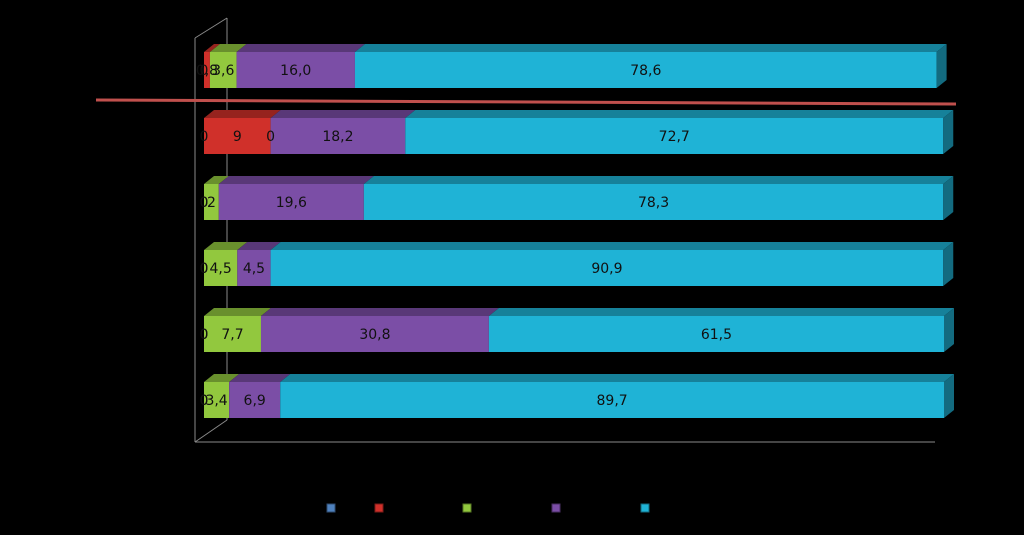  I want to click on data-label-r5-s1: 0, so click(204, 335).